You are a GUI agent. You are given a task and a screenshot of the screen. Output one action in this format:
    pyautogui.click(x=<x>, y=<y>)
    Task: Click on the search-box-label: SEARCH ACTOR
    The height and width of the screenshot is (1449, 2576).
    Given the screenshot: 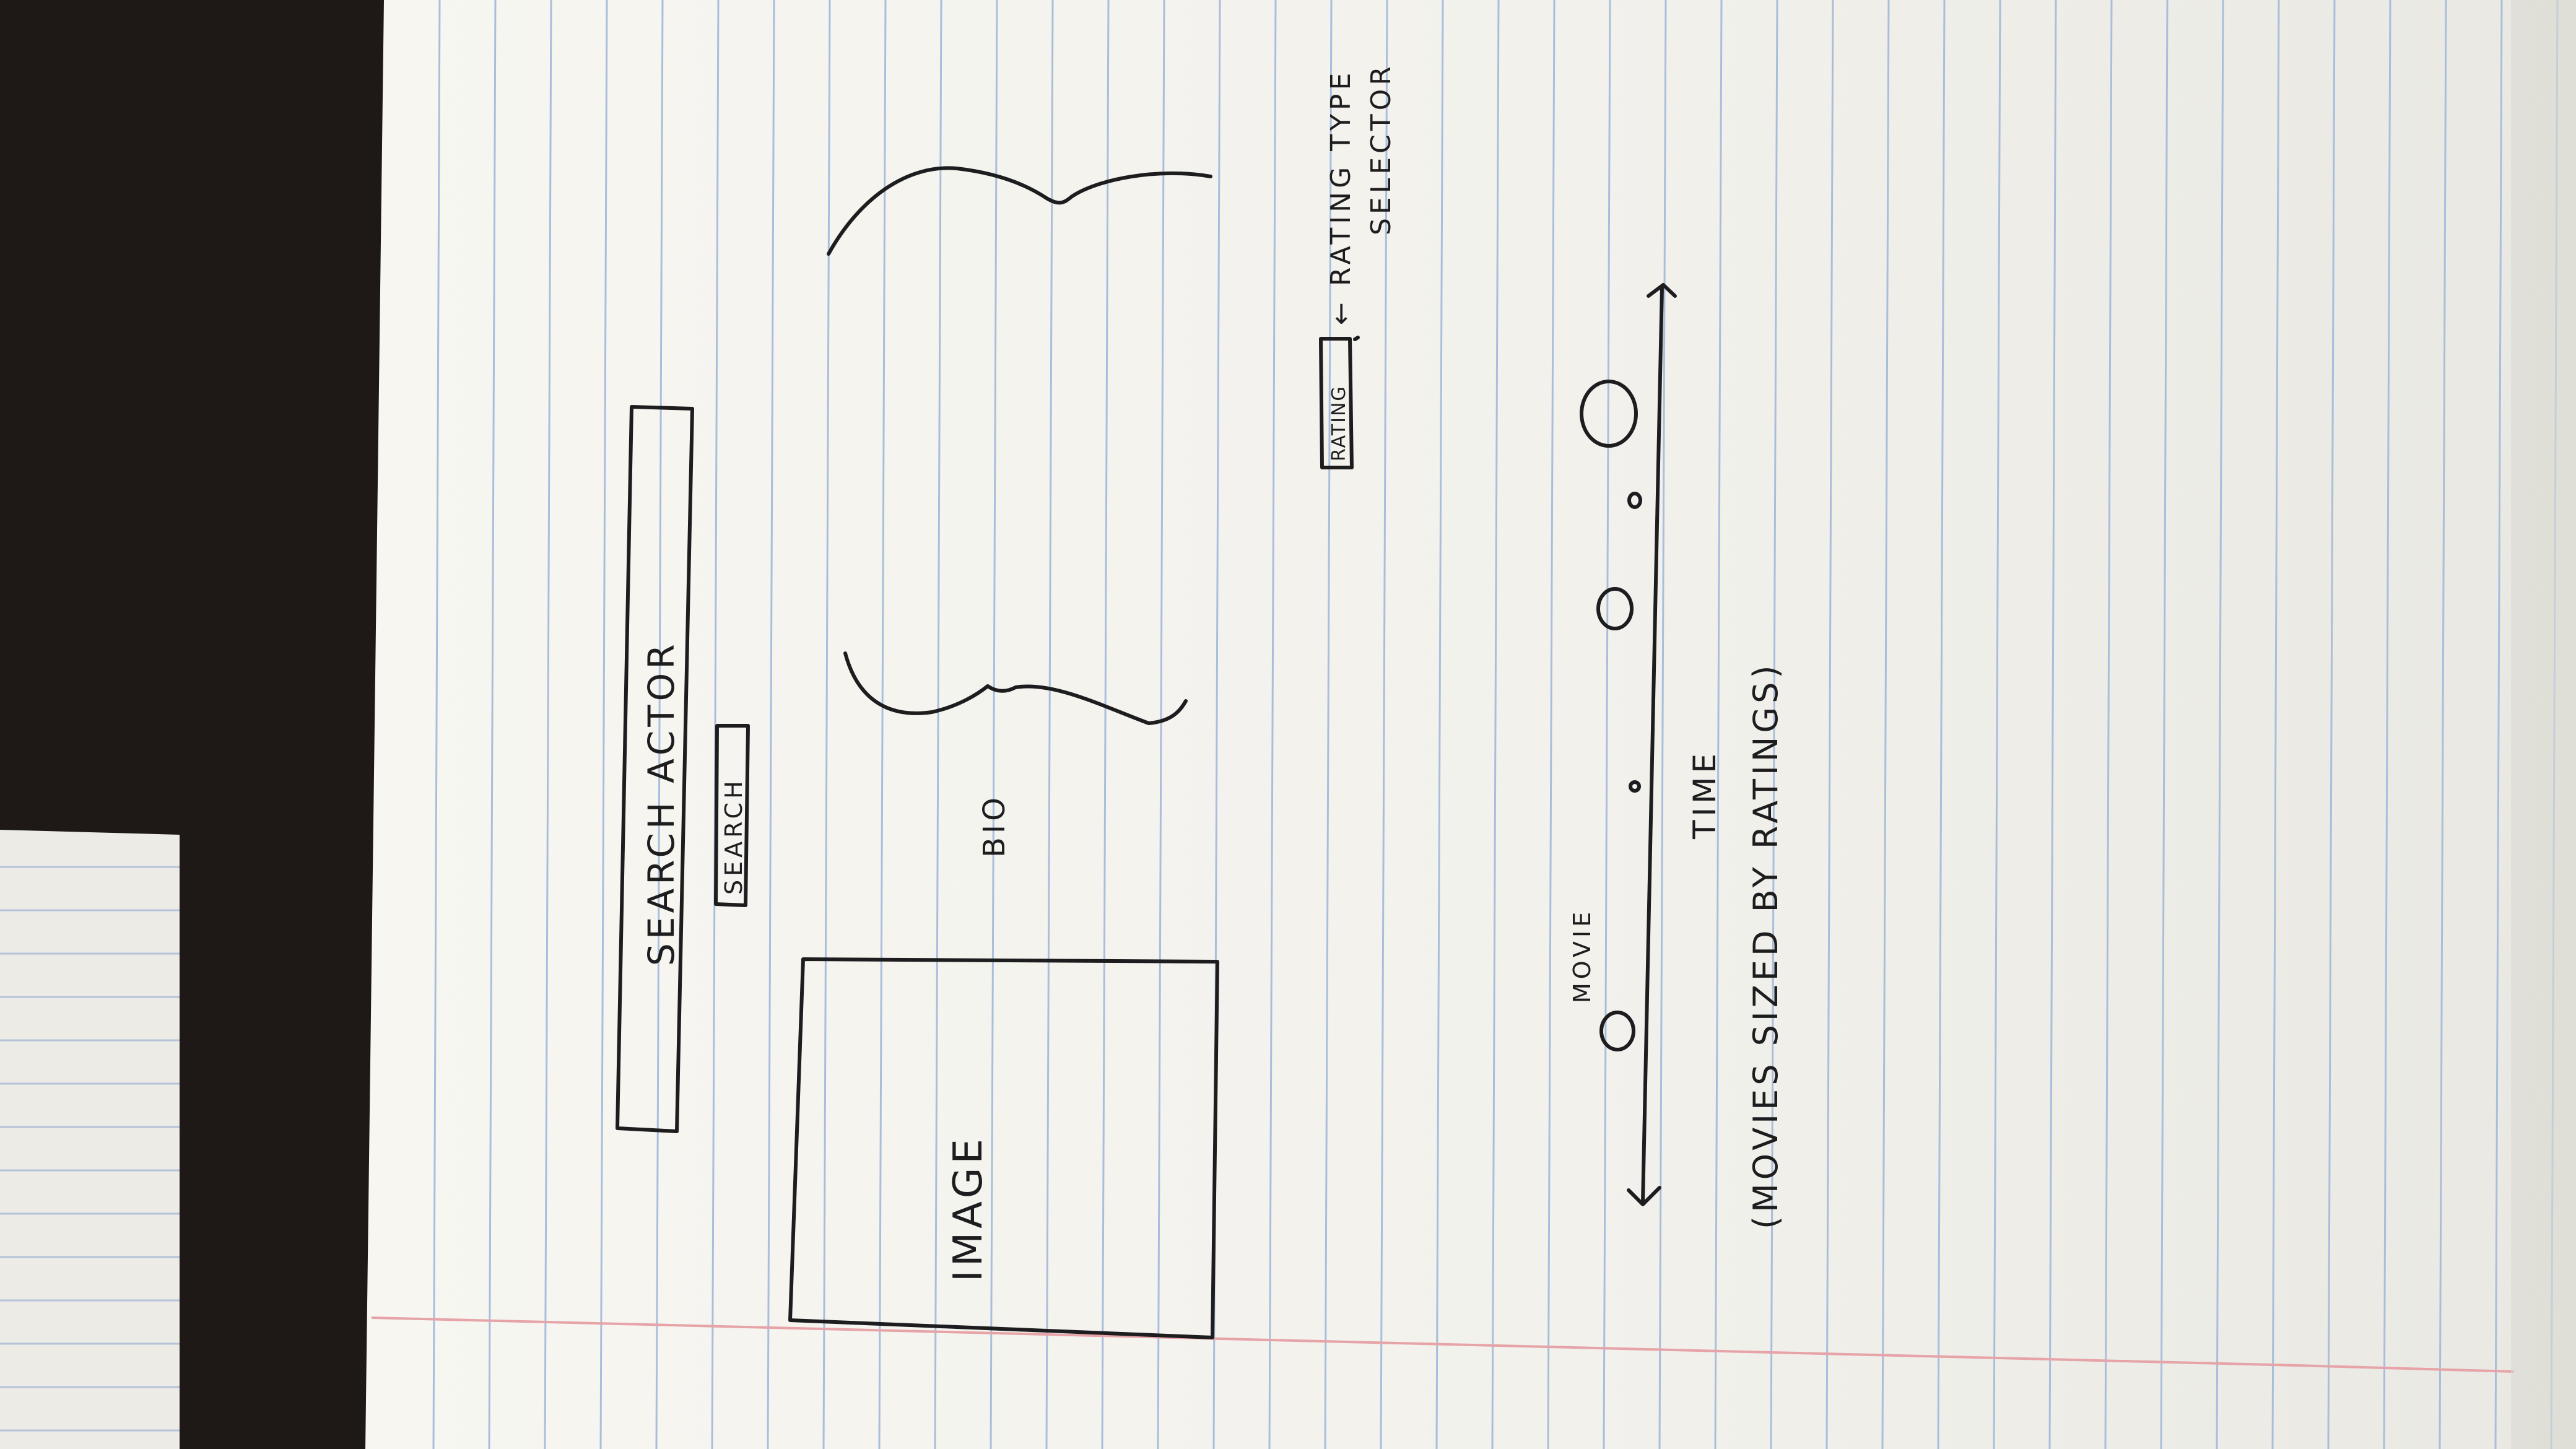 What is the action you would take?
    pyautogui.click(x=661, y=803)
    